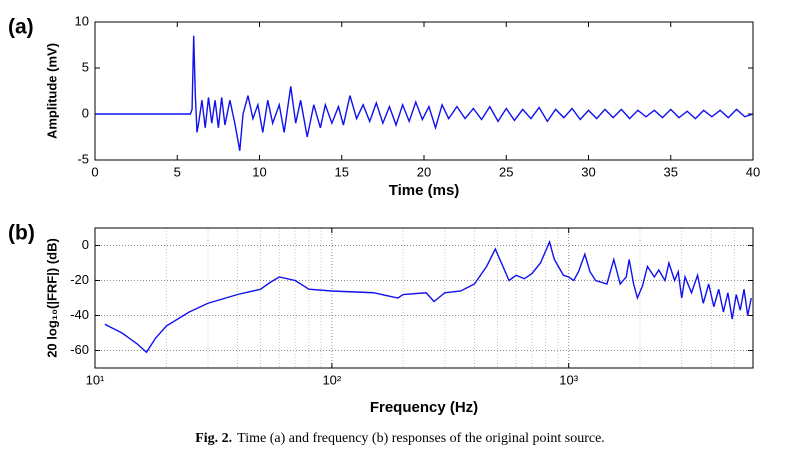 Image resolution: width=800 pixels, height=466 pixels. I want to click on y-tick-label: -60, so click(79, 349).